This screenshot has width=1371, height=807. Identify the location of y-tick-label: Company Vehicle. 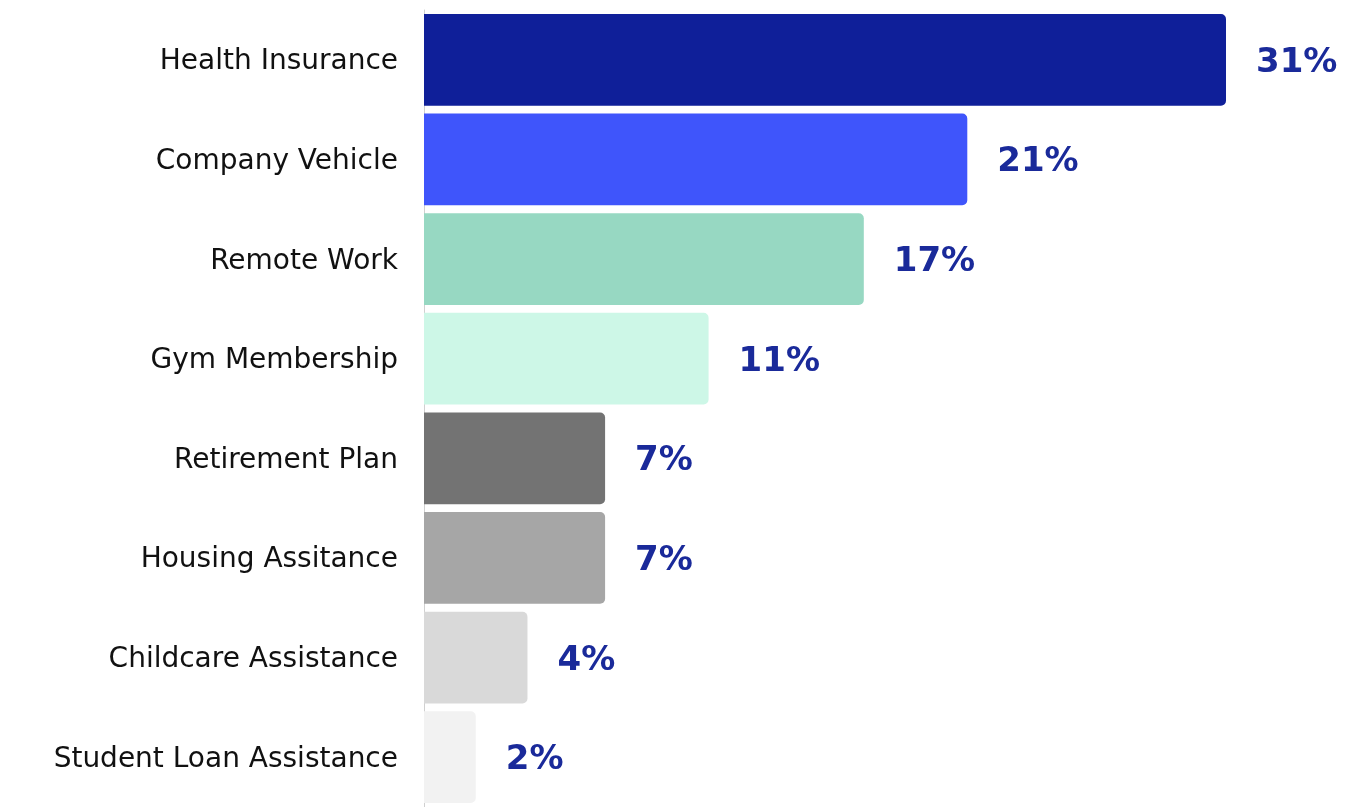
(276, 159).